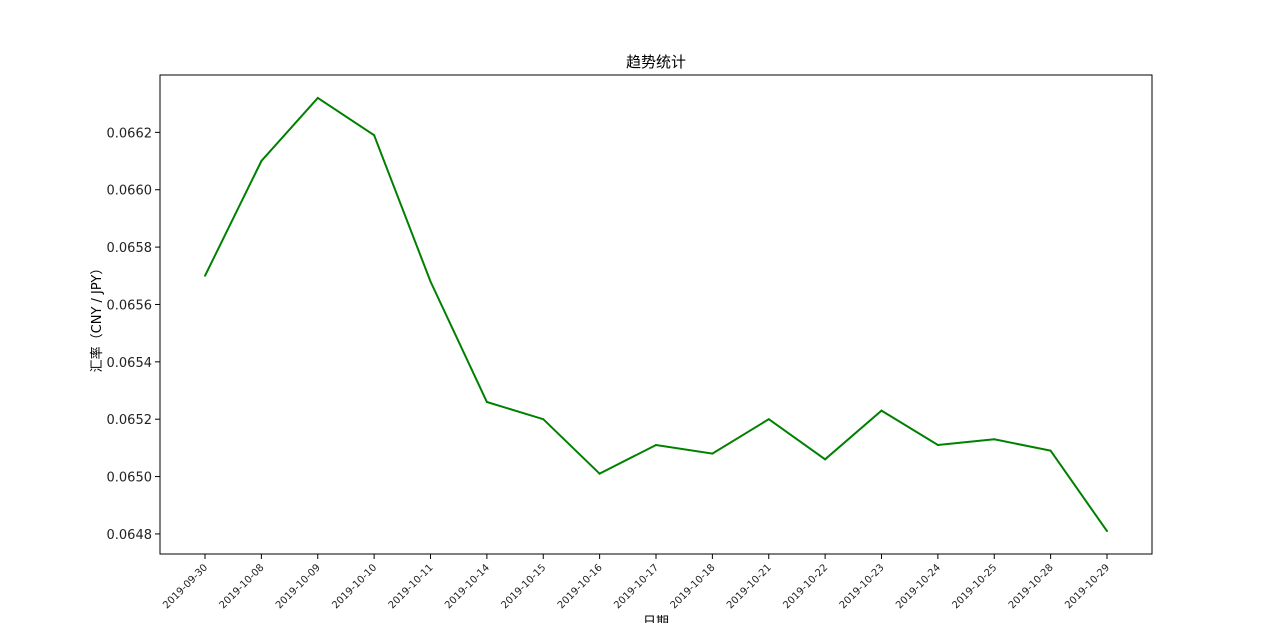 The image size is (1280, 623). I want to click on x-tick-label: 2019-10-09, so click(298, 586).